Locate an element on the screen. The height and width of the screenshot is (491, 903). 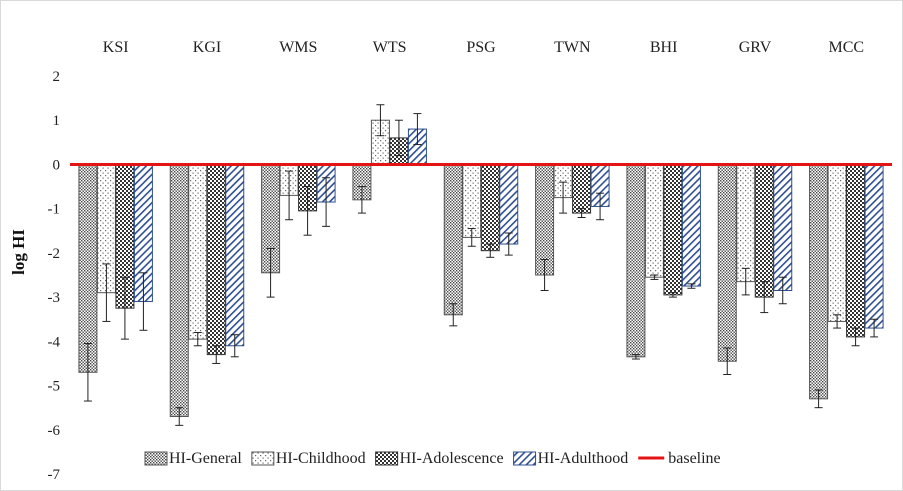
y-axis-label: log HI is located at coordinates (18, 252).